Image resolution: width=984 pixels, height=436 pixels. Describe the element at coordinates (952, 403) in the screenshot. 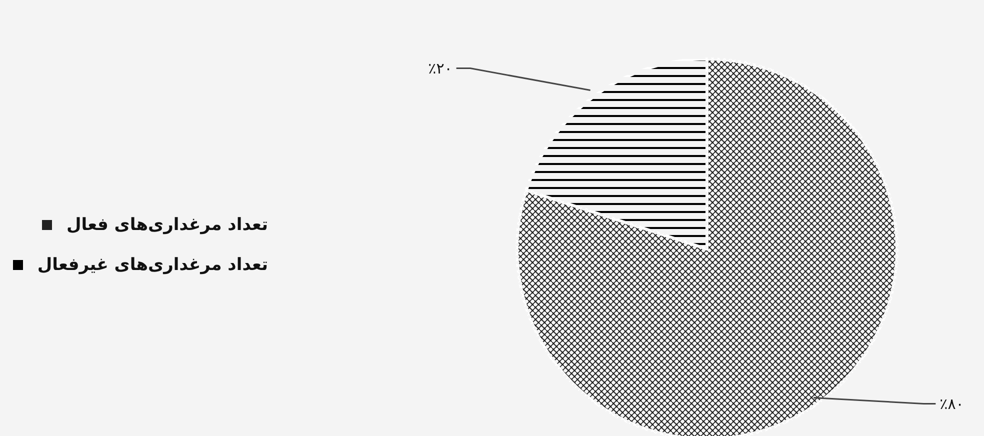

I see `data-label: ٪۸۰` at that location.